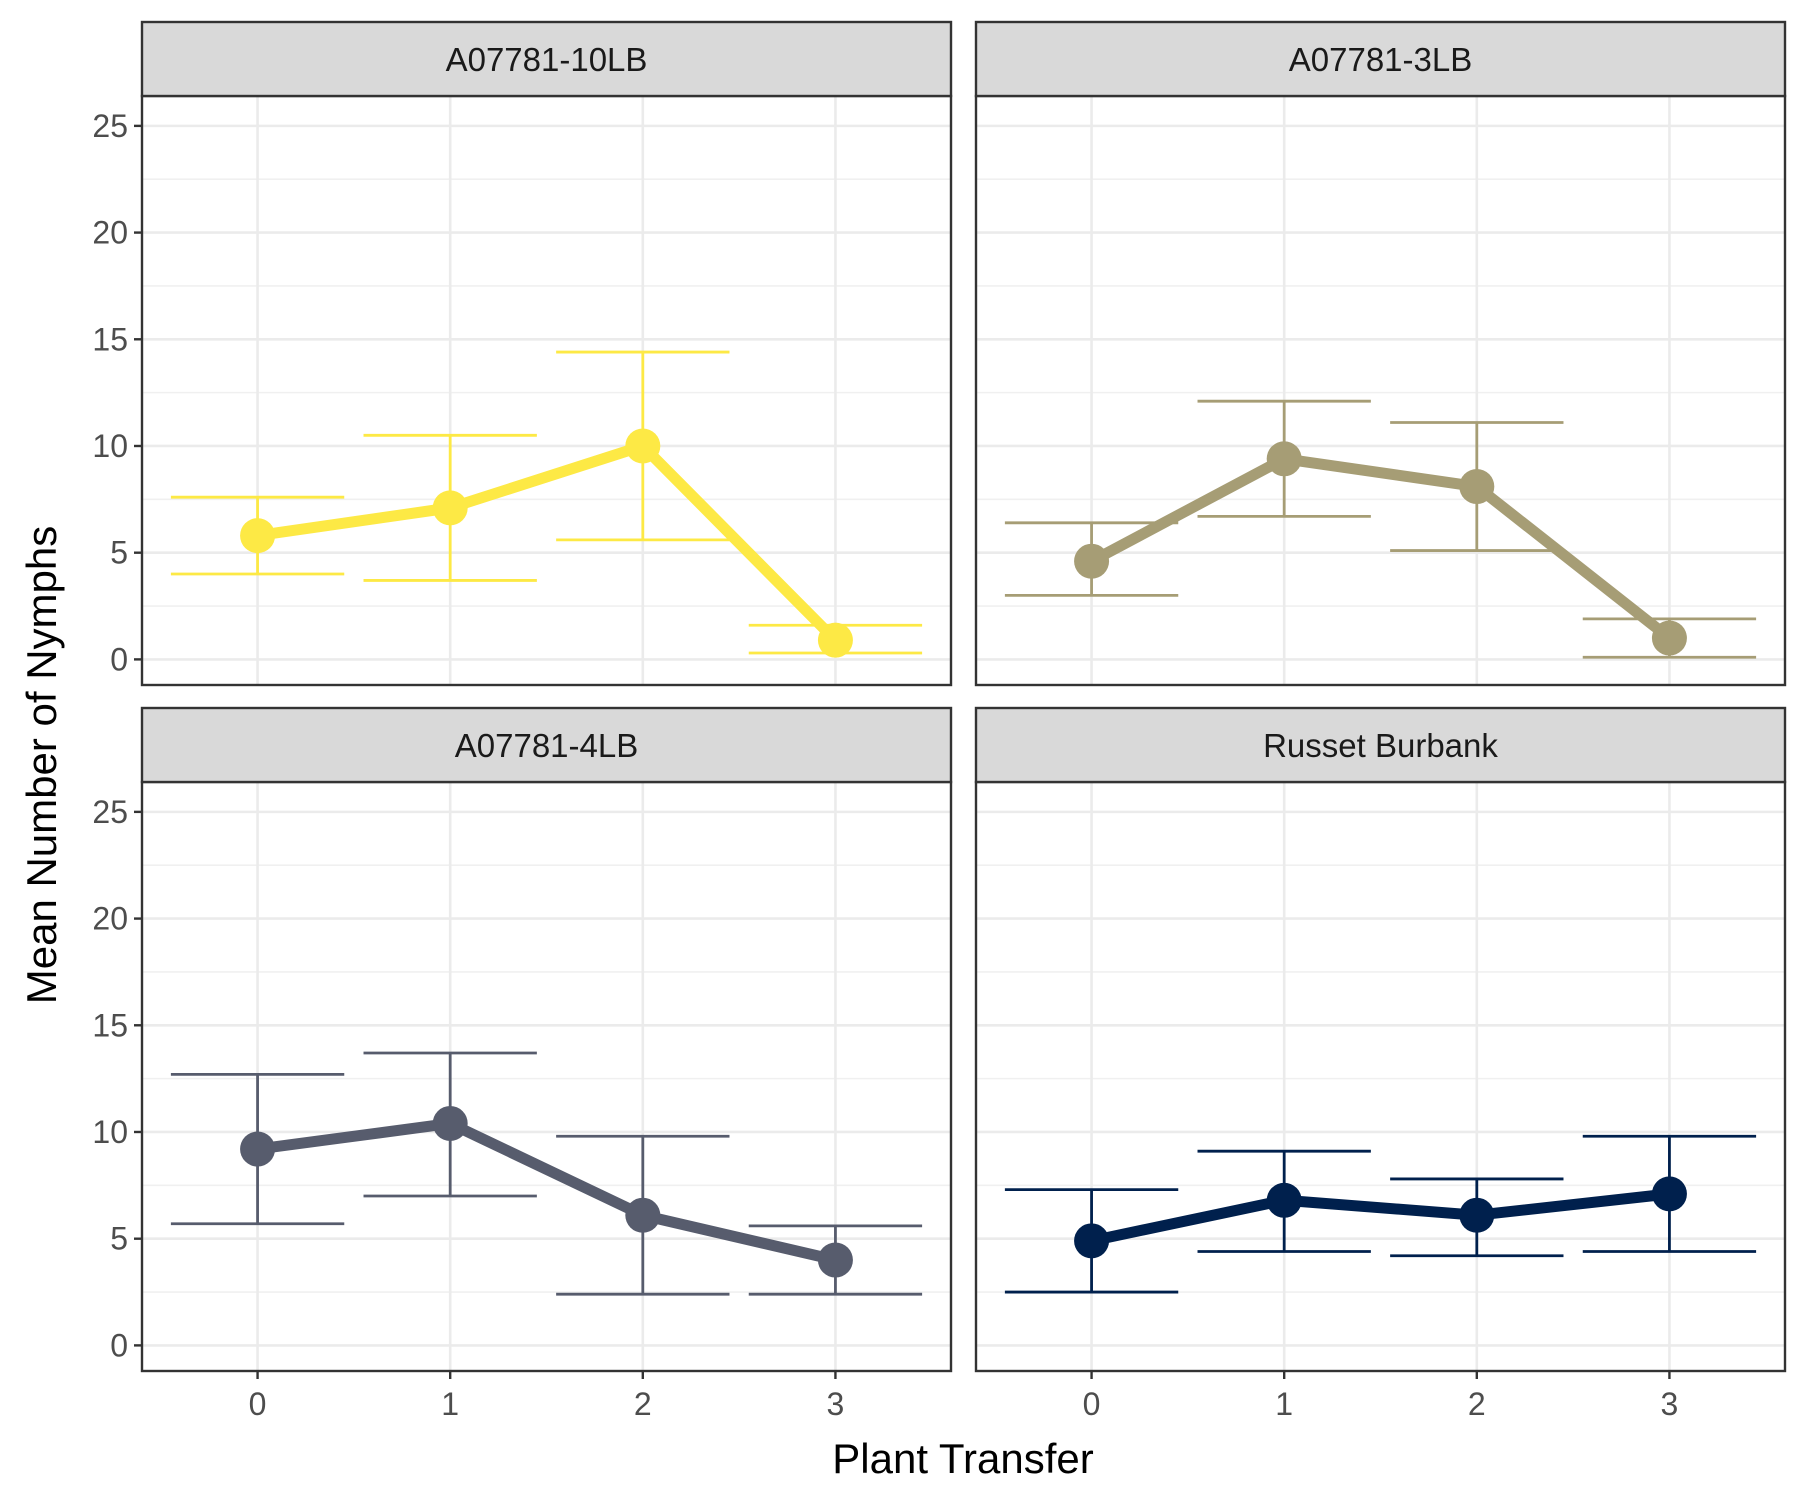 The width and height of the screenshot is (1800, 1500). Describe the element at coordinates (450, 1123) in the screenshot. I see `data-point-a07781-4lb-x1` at that location.